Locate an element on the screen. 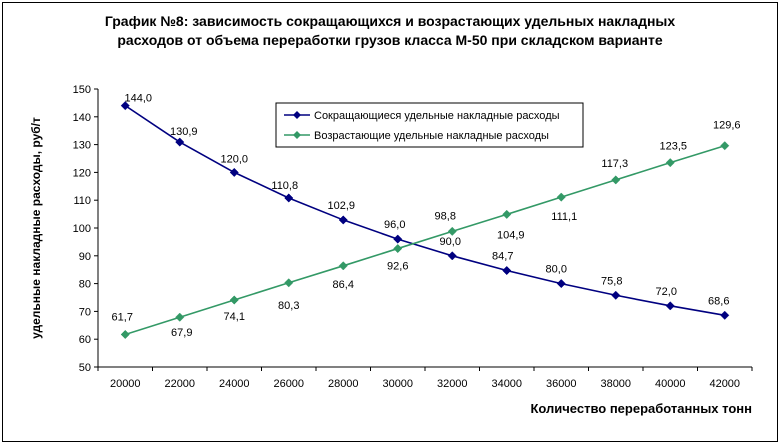 The height and width of the screenshot is (446, 782). series-increasing-data-label: 80,3 is located at coordinates (288, 306).